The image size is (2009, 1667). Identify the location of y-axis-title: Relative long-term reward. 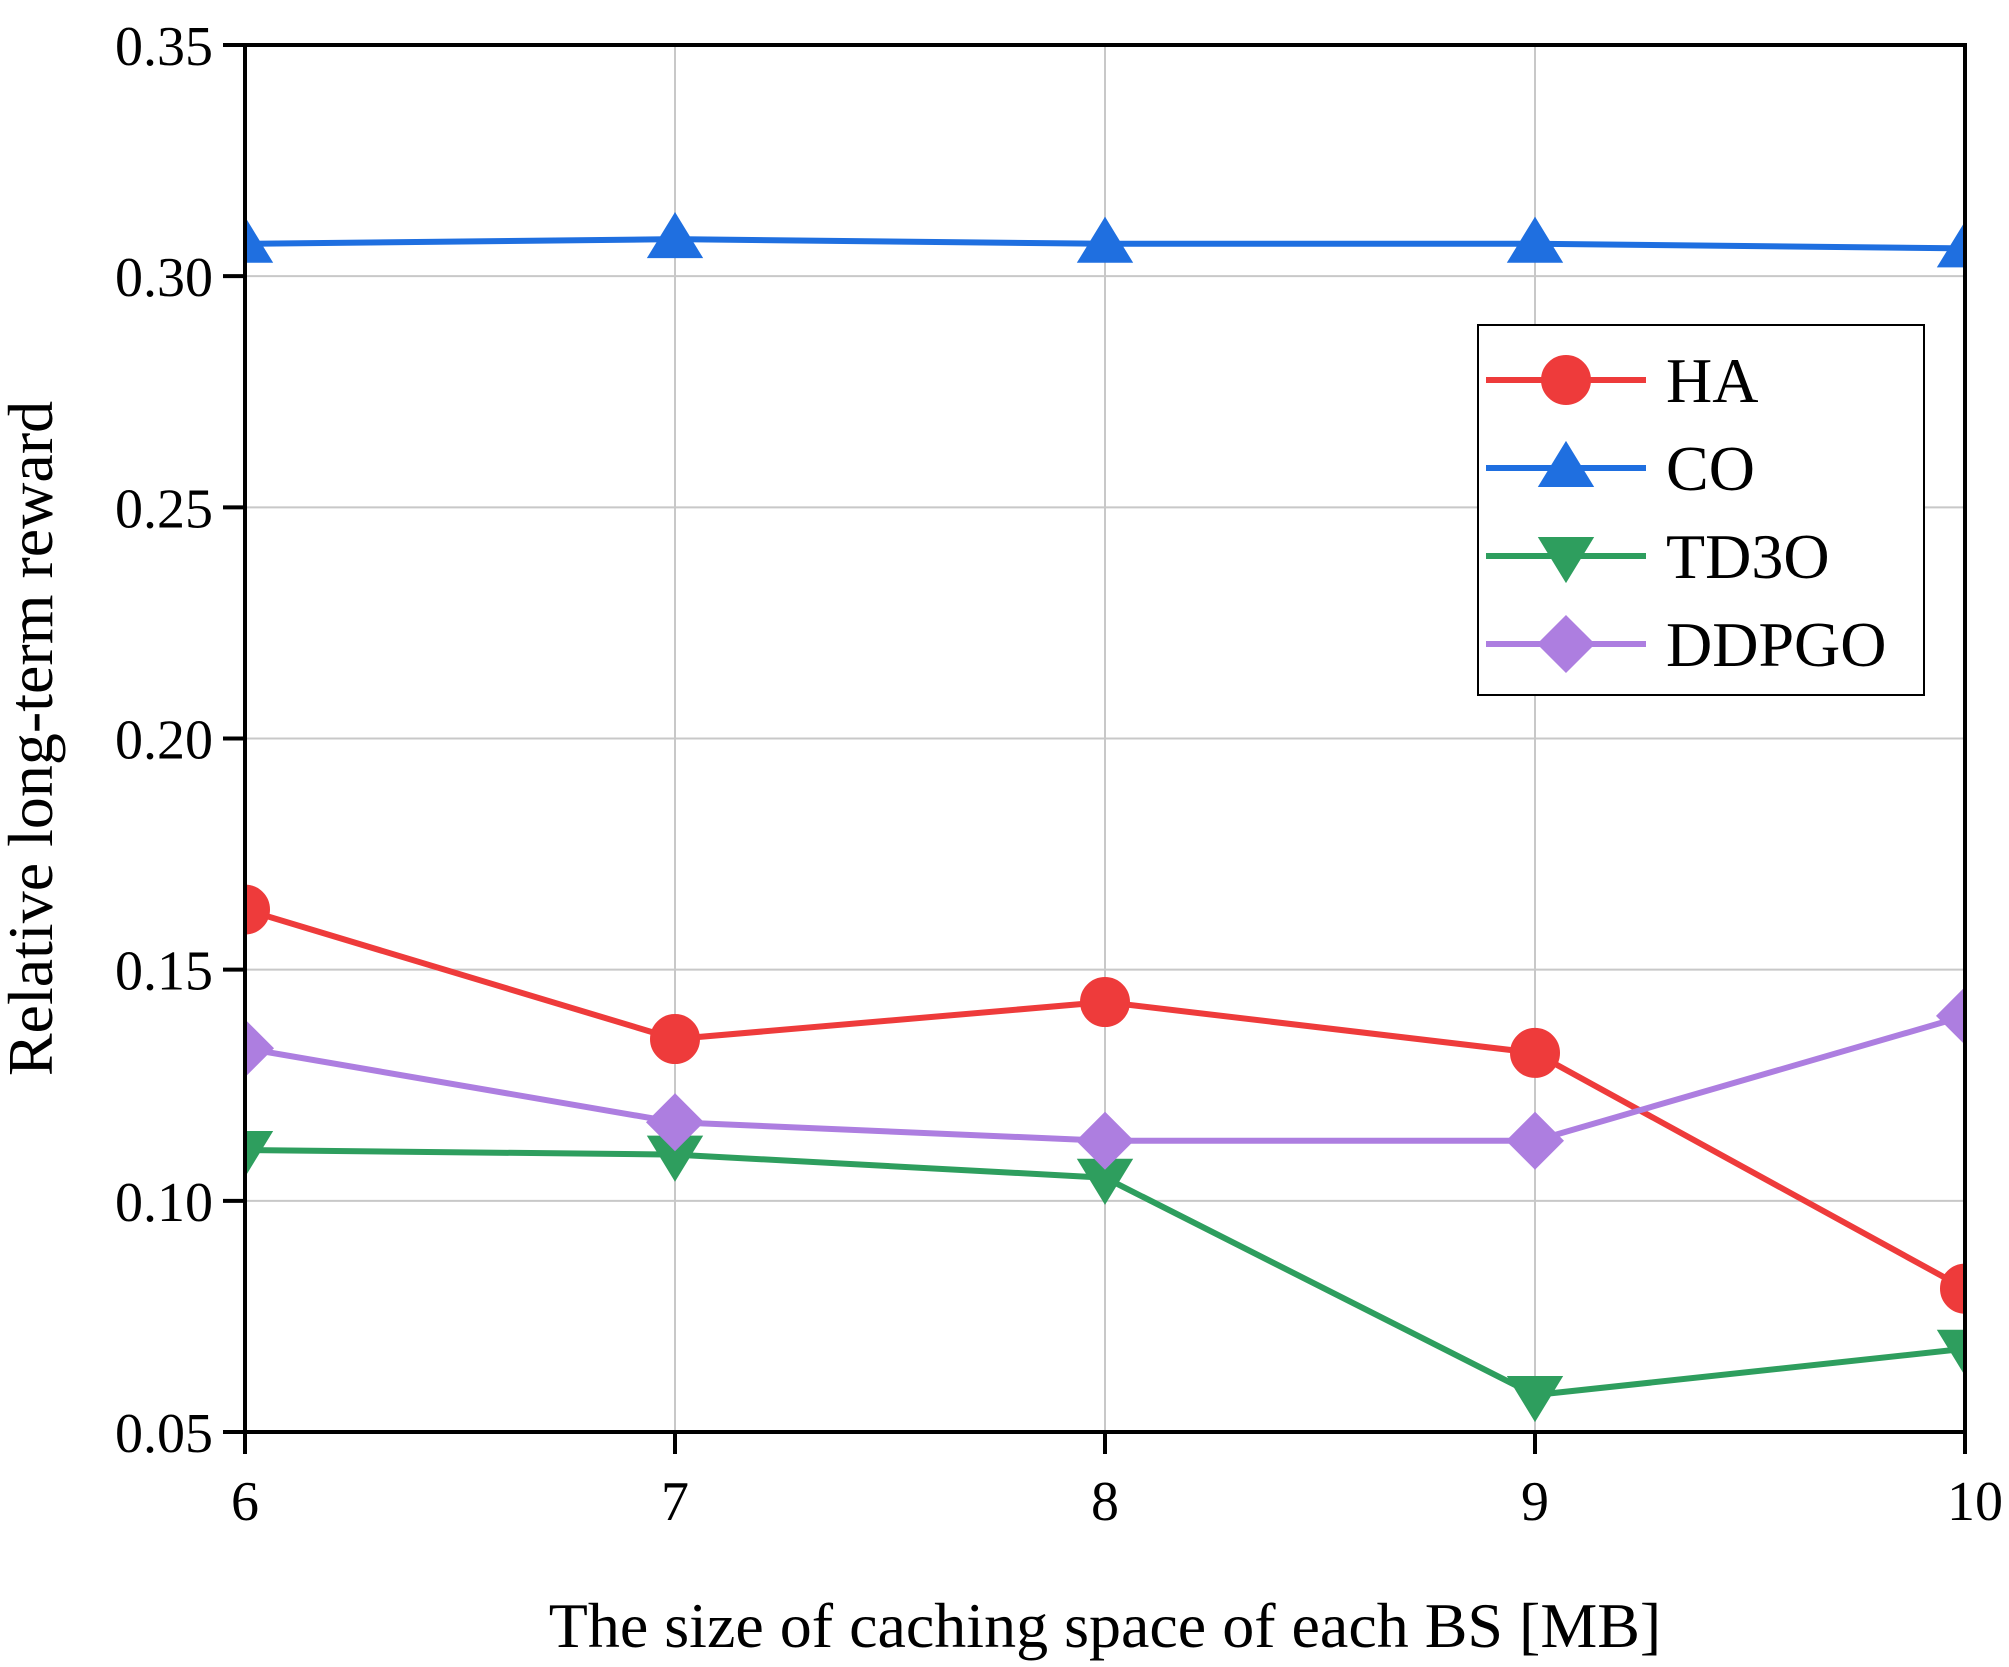
(33, 738).